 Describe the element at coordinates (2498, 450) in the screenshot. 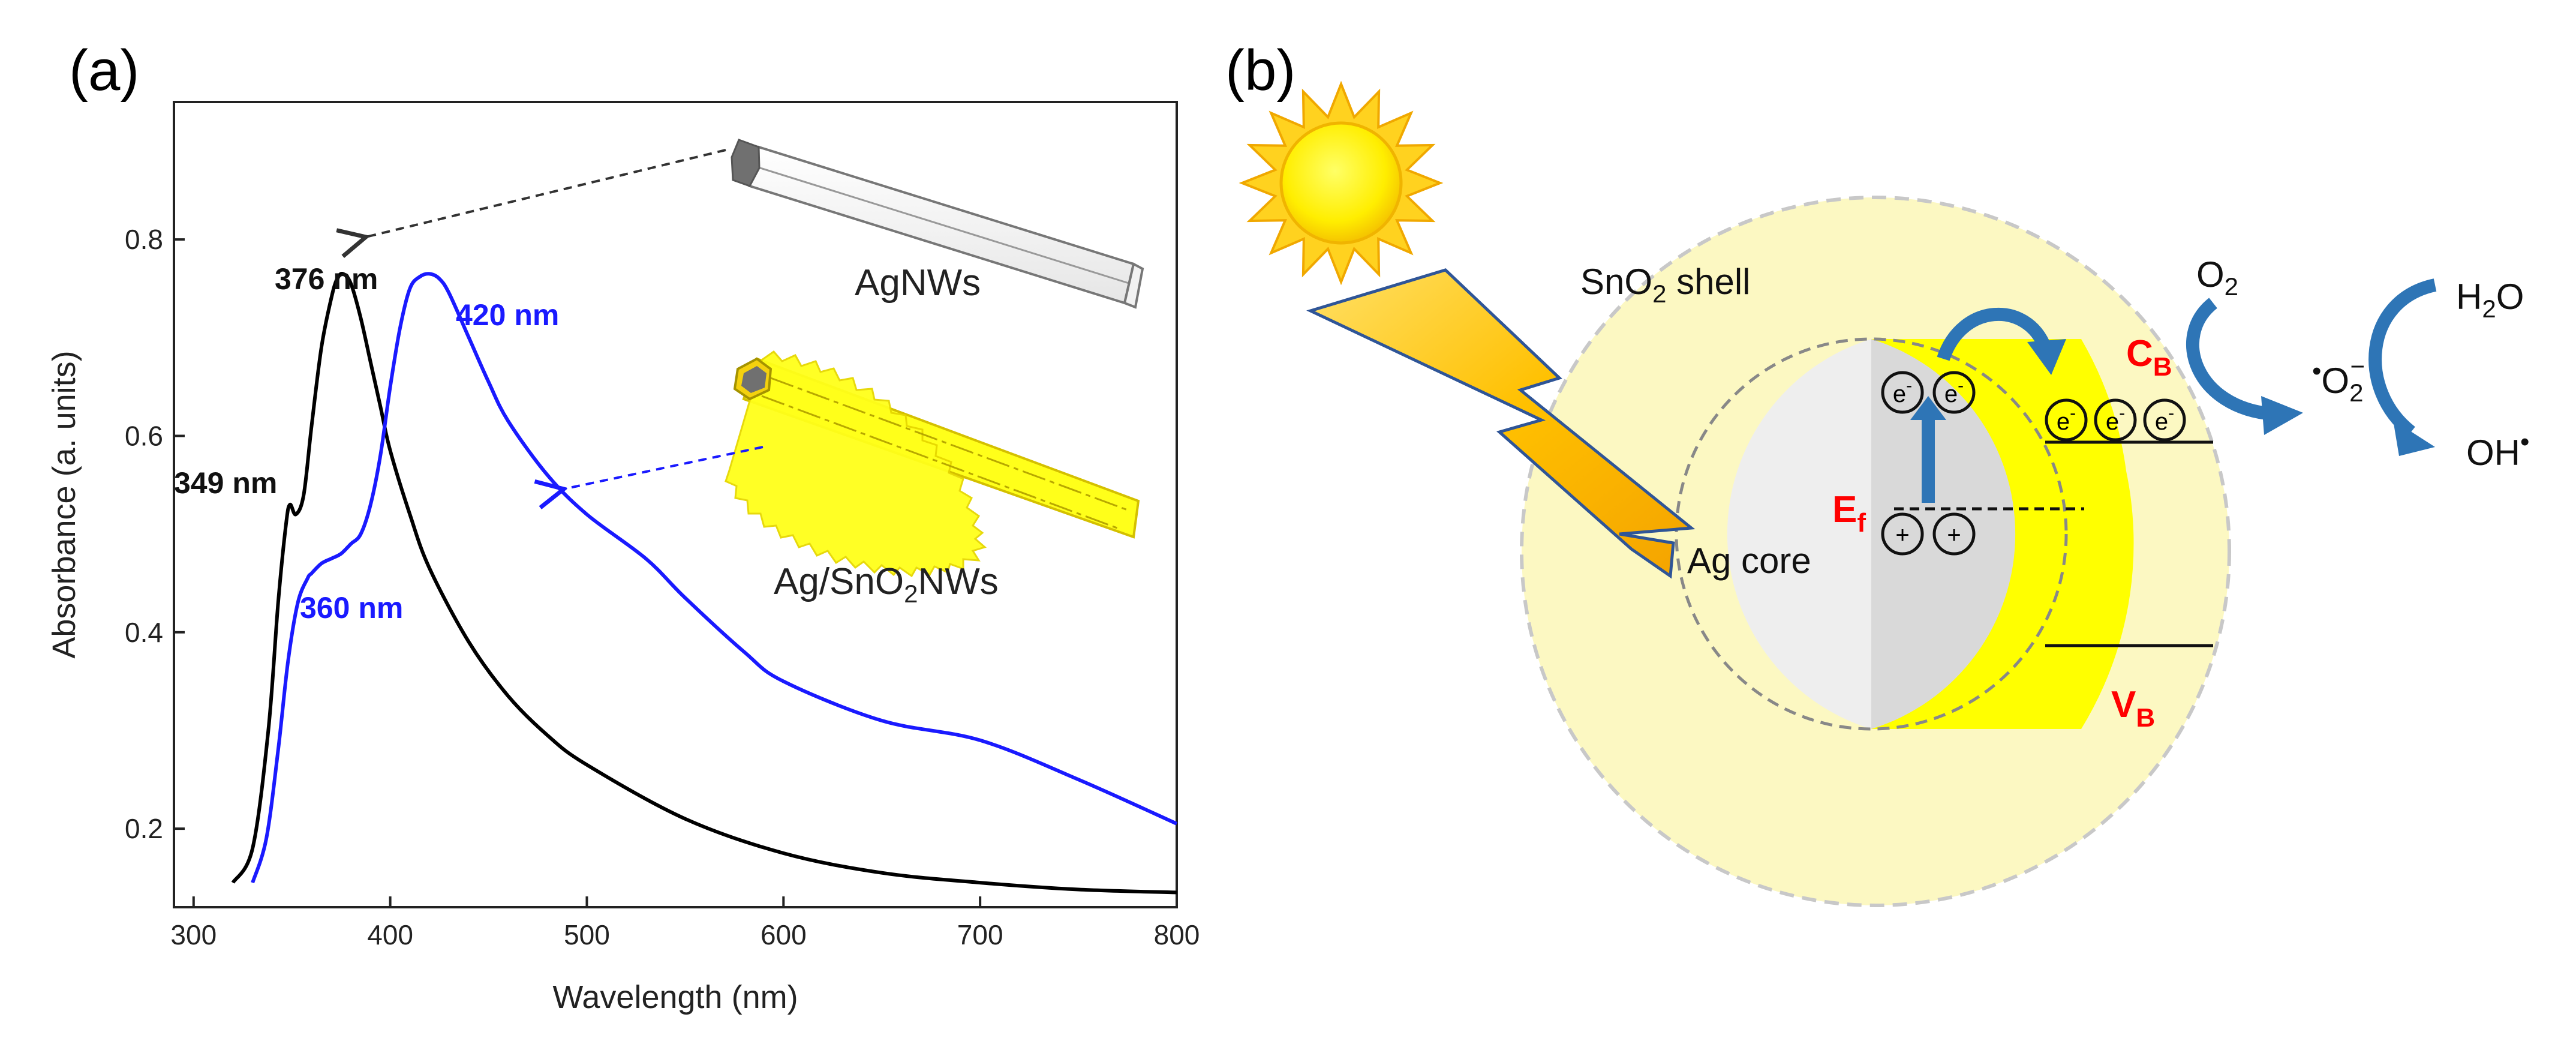

I see `hydroxyl-radical-label: OH•` at that location.